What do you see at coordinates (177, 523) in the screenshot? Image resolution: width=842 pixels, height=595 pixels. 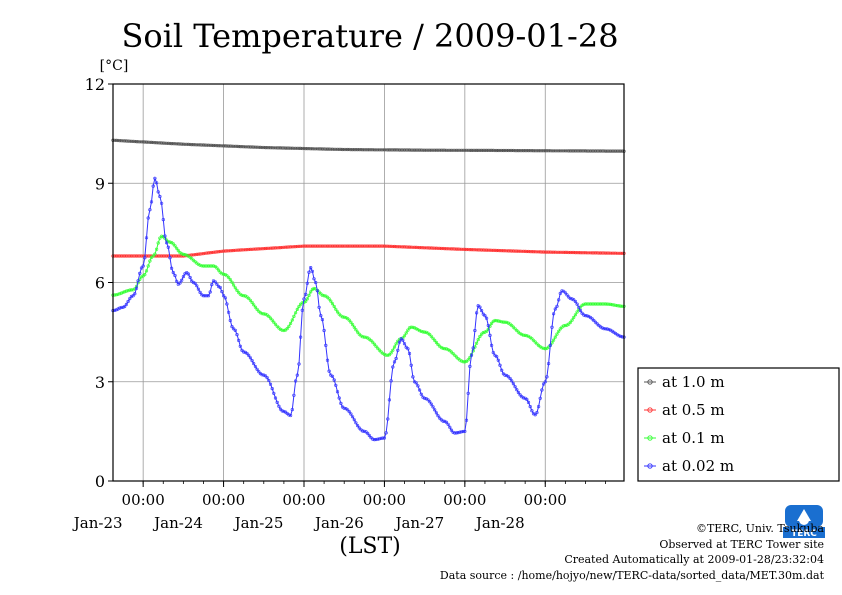 I see `x-tick-date-label: Jan-24` at bounding box center [177, 523].